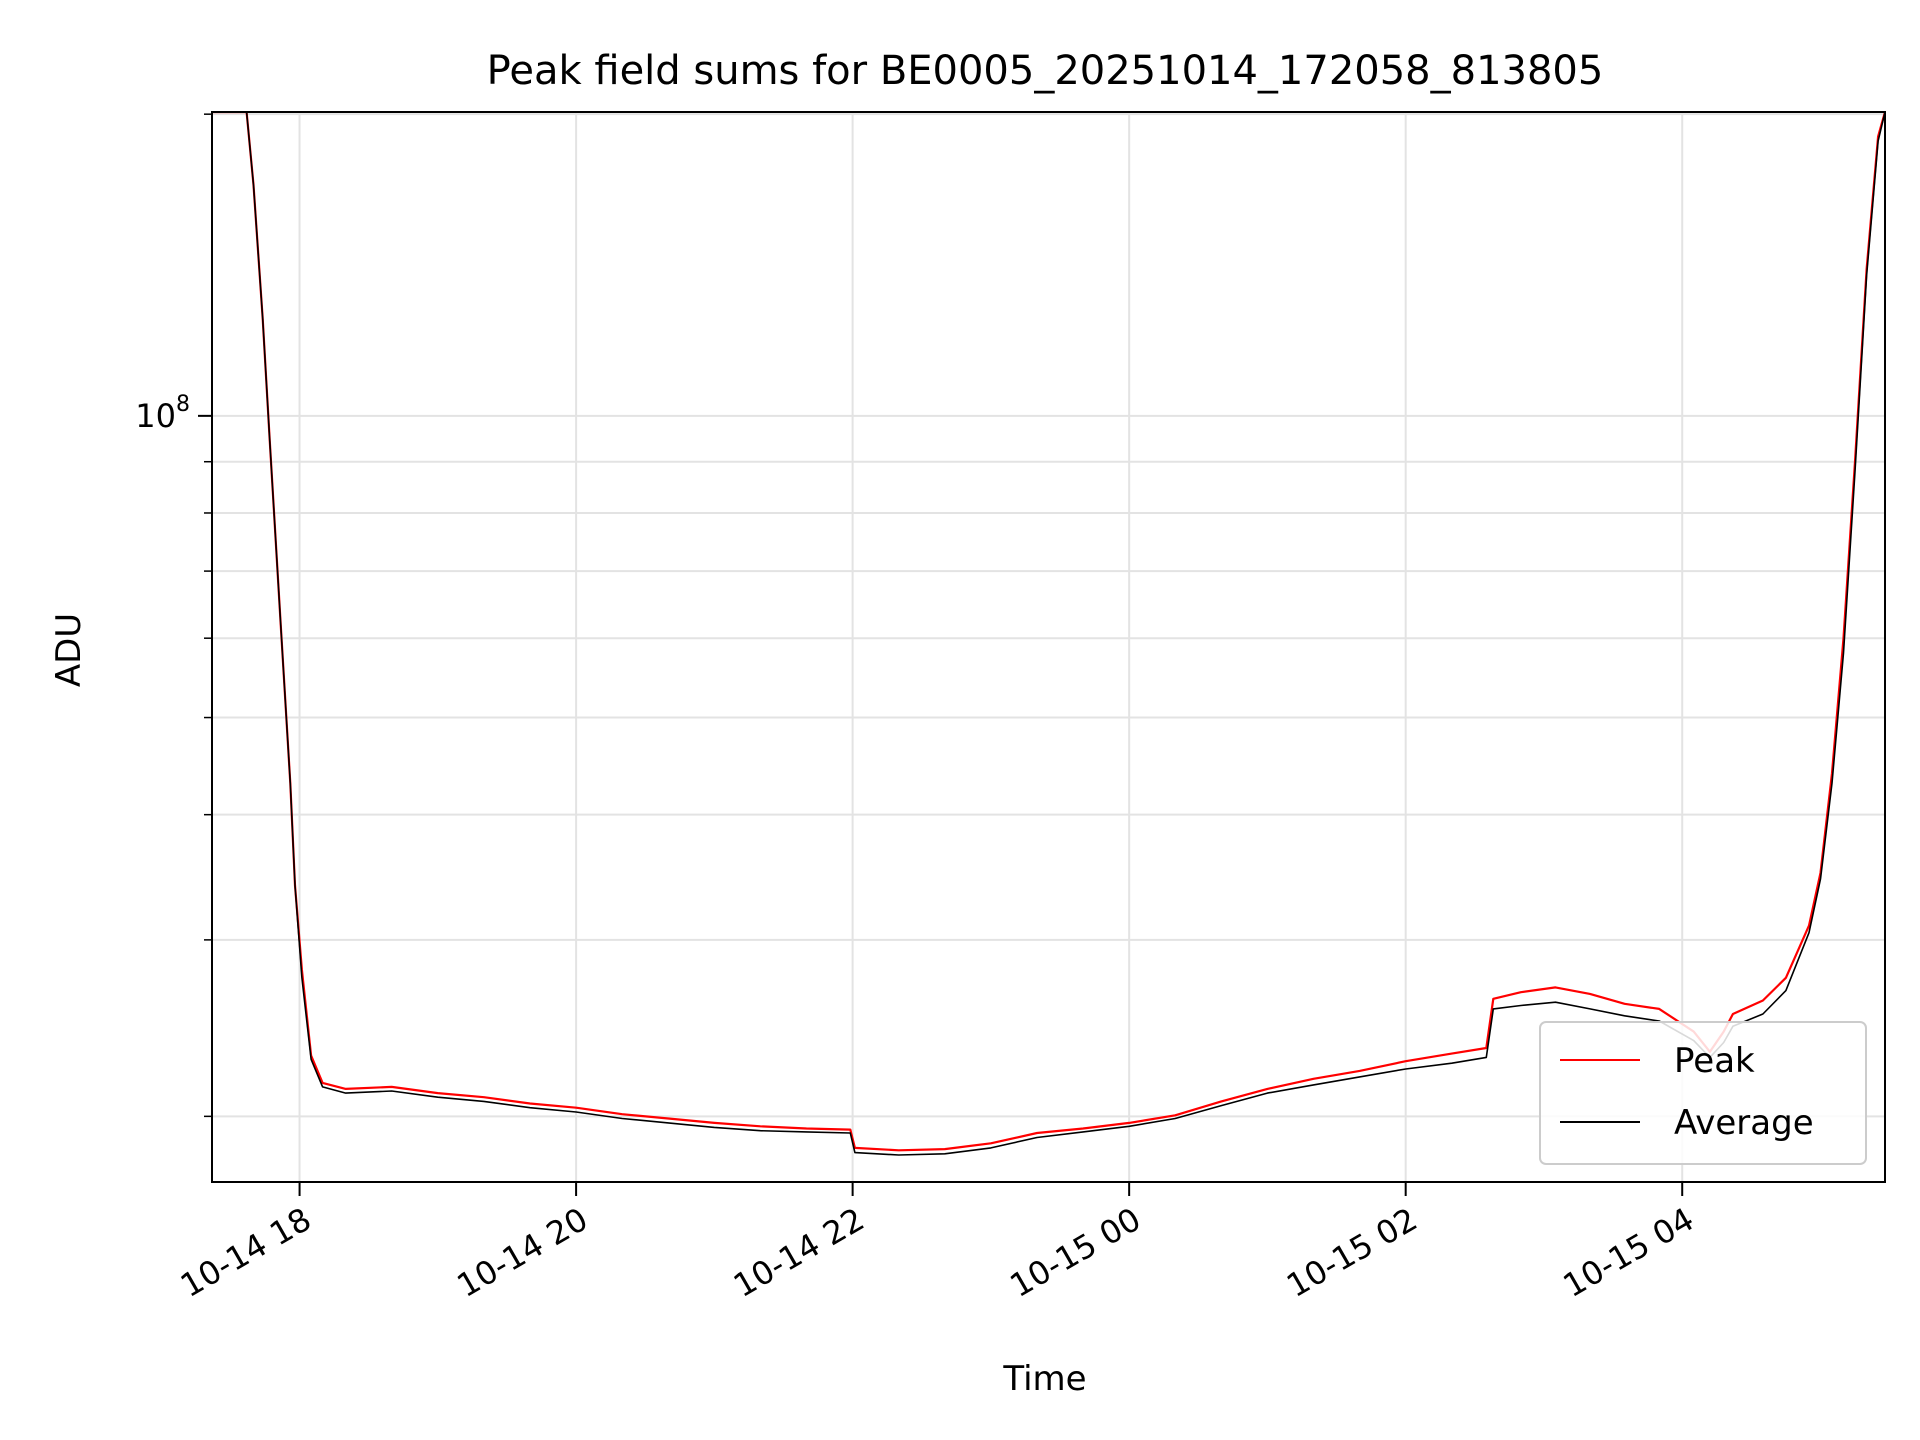 The height and width of the screenshot is (1440, 1920). What do you see at coordinates (1352, 1252) in the screenshot?
I see `x-tick-label: 10-15 02` at bounding box center [1352, 1252].